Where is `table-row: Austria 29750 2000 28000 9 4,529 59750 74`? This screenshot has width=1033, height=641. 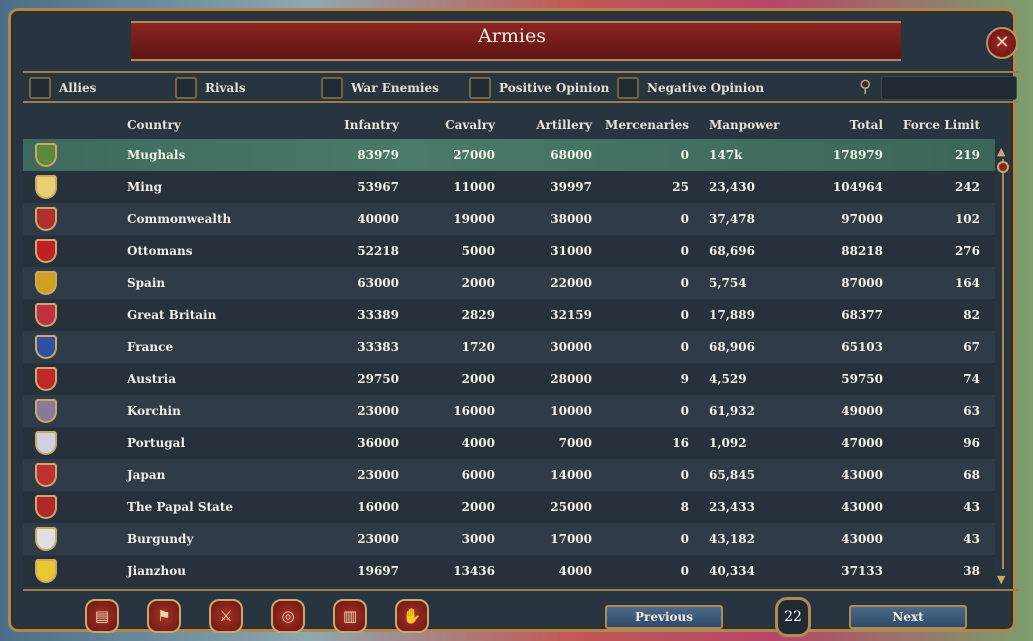
table-row: Austria 29750 2000 28000 9 4,529 59750 74 is located at coordinates (509, 379).